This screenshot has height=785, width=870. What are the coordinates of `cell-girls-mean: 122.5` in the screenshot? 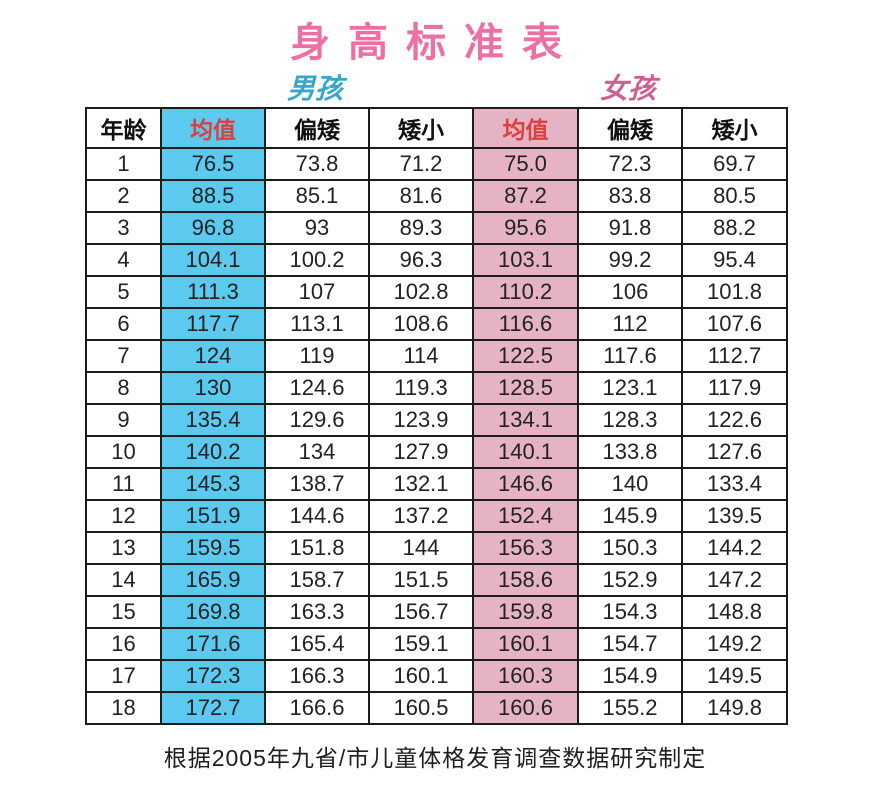 It's located at (525, 356).